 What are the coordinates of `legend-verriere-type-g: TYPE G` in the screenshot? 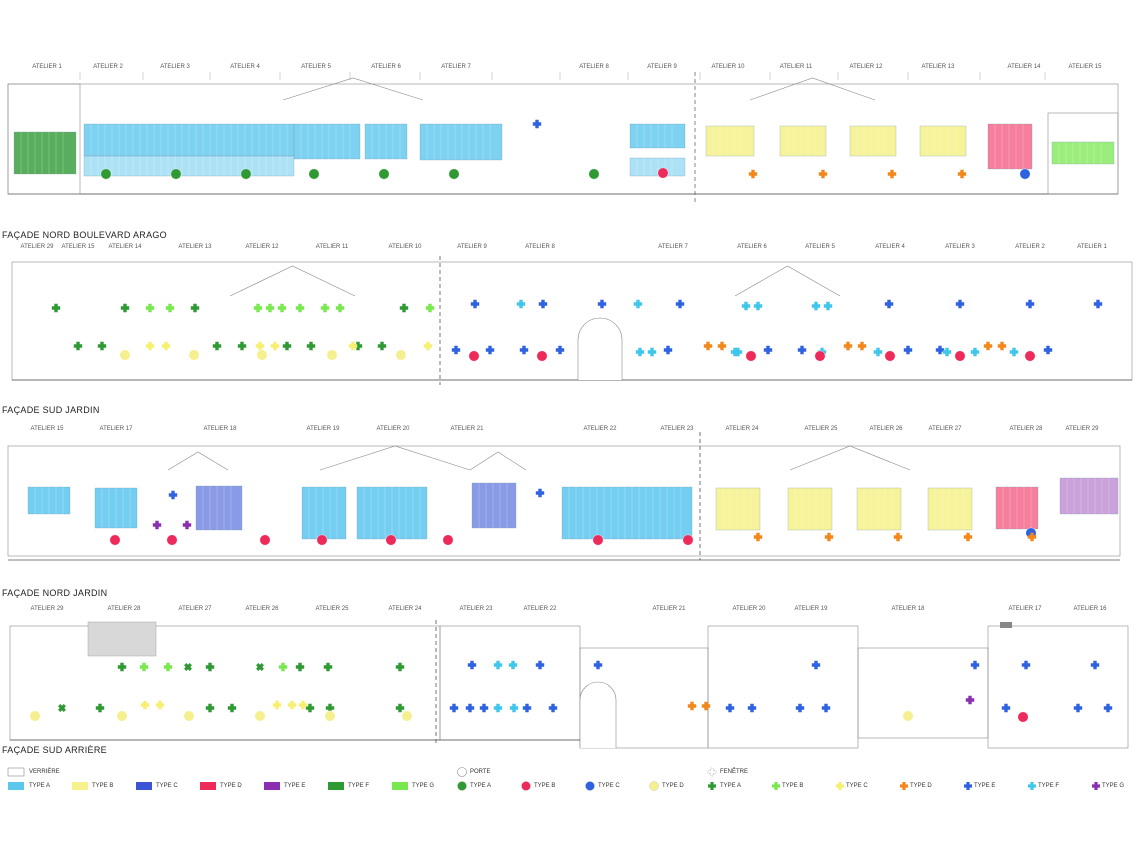 It's located at (423, 786).